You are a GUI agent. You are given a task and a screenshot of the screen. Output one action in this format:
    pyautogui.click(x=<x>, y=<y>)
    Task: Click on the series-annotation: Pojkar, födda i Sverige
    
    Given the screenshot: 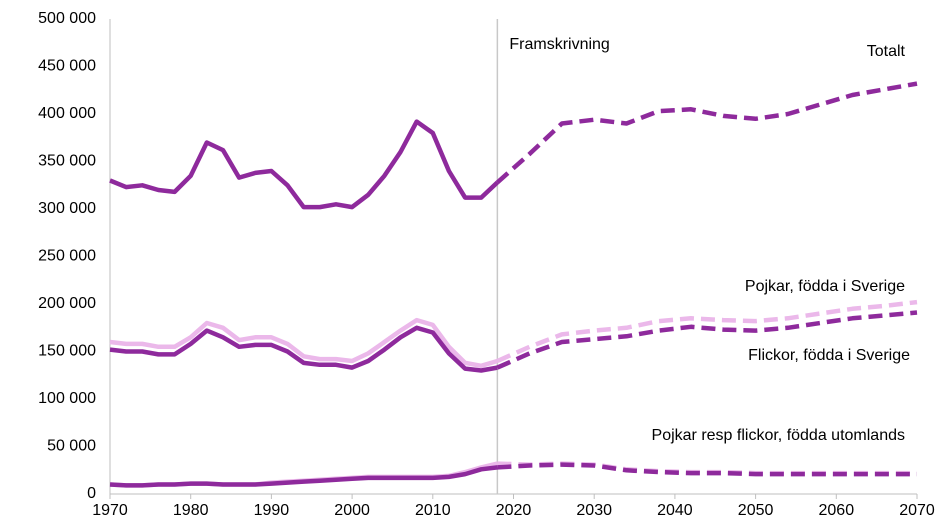 What is the action you would take?
    pyautogui.click(x=825, y=286)
    